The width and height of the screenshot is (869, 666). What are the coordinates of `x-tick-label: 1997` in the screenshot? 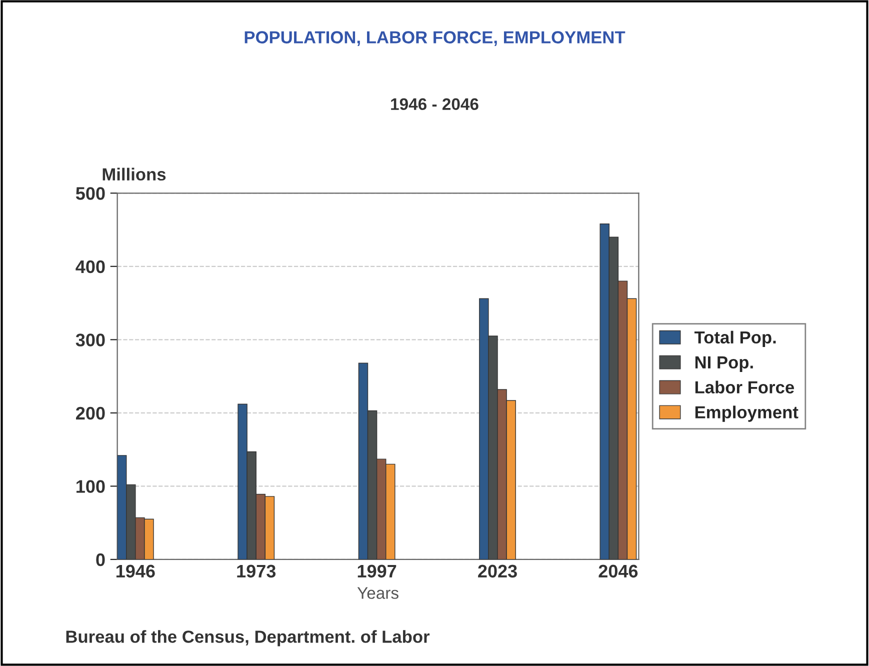 It's located at (377, 571).